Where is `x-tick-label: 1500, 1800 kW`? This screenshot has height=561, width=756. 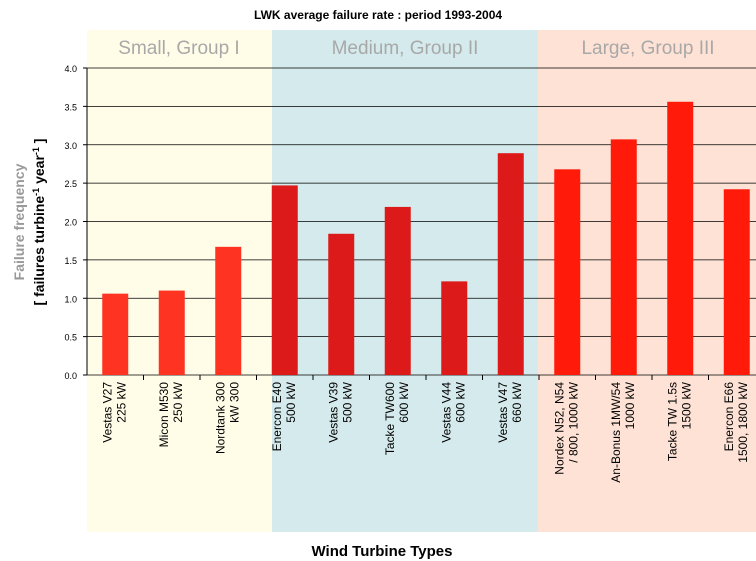
x-tick-label: 1500, 1800 kW is located at coordinates (743, 421).